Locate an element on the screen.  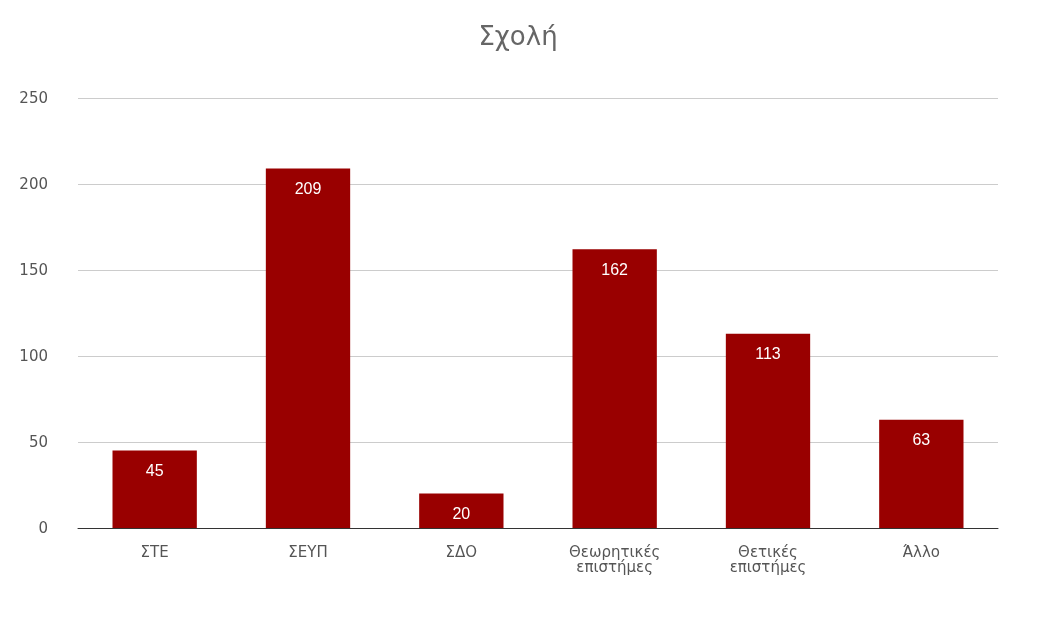
x-tick-label: ΣΤΕ is located at coordinates (154, 551).